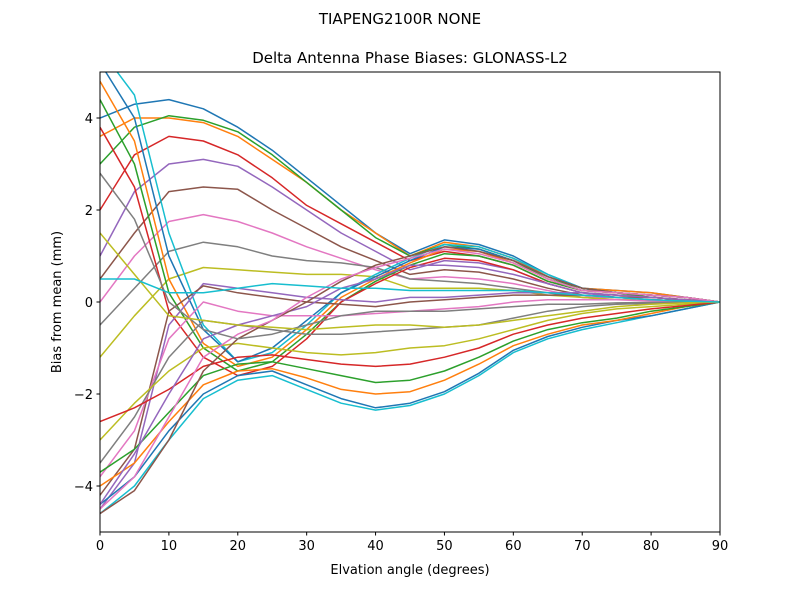 This screenshot has width=800, height=600. I want to click on x-tick-label: 60, so click(513, 546).